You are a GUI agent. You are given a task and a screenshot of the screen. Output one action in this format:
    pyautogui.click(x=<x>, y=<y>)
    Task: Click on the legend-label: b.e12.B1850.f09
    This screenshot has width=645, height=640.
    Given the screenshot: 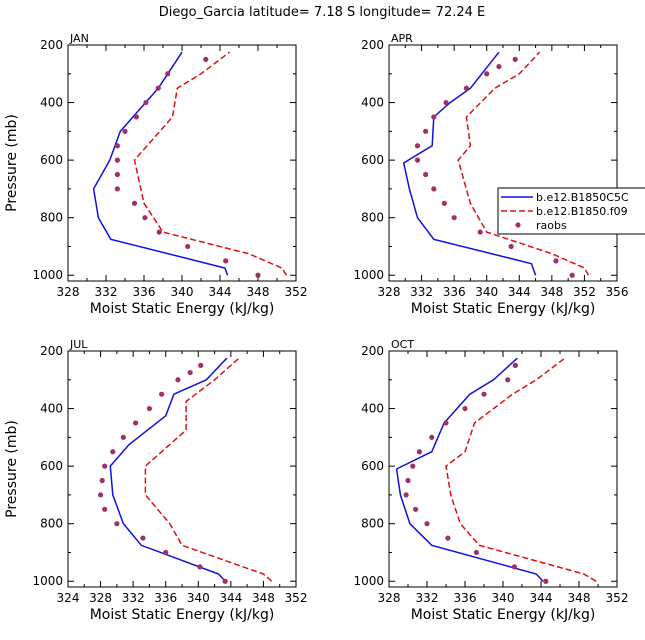 What is the action you would take?
    pyautogui.click(x=582, y=211)
    